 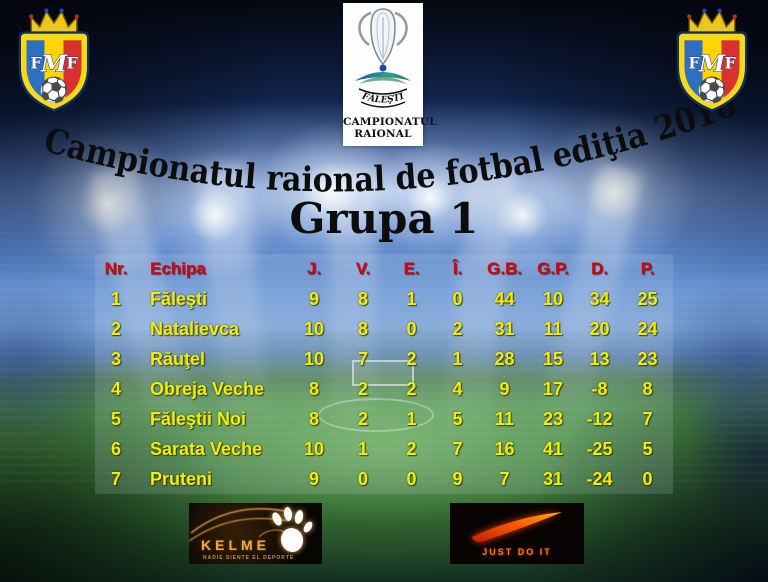 I want to click on cell-gp: 10, so click(x=553, y=298).